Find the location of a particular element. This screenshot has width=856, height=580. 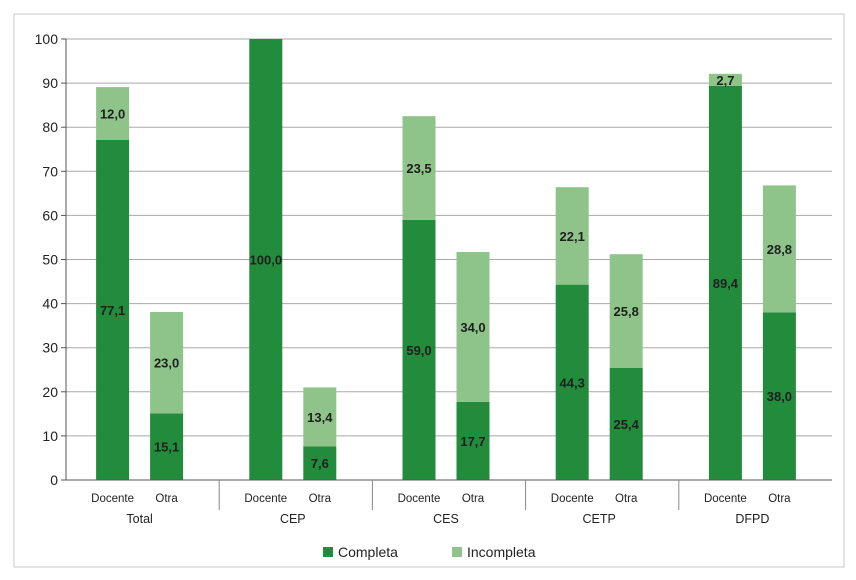

y-tick-label: 40 is located at coordinates (50, 304).